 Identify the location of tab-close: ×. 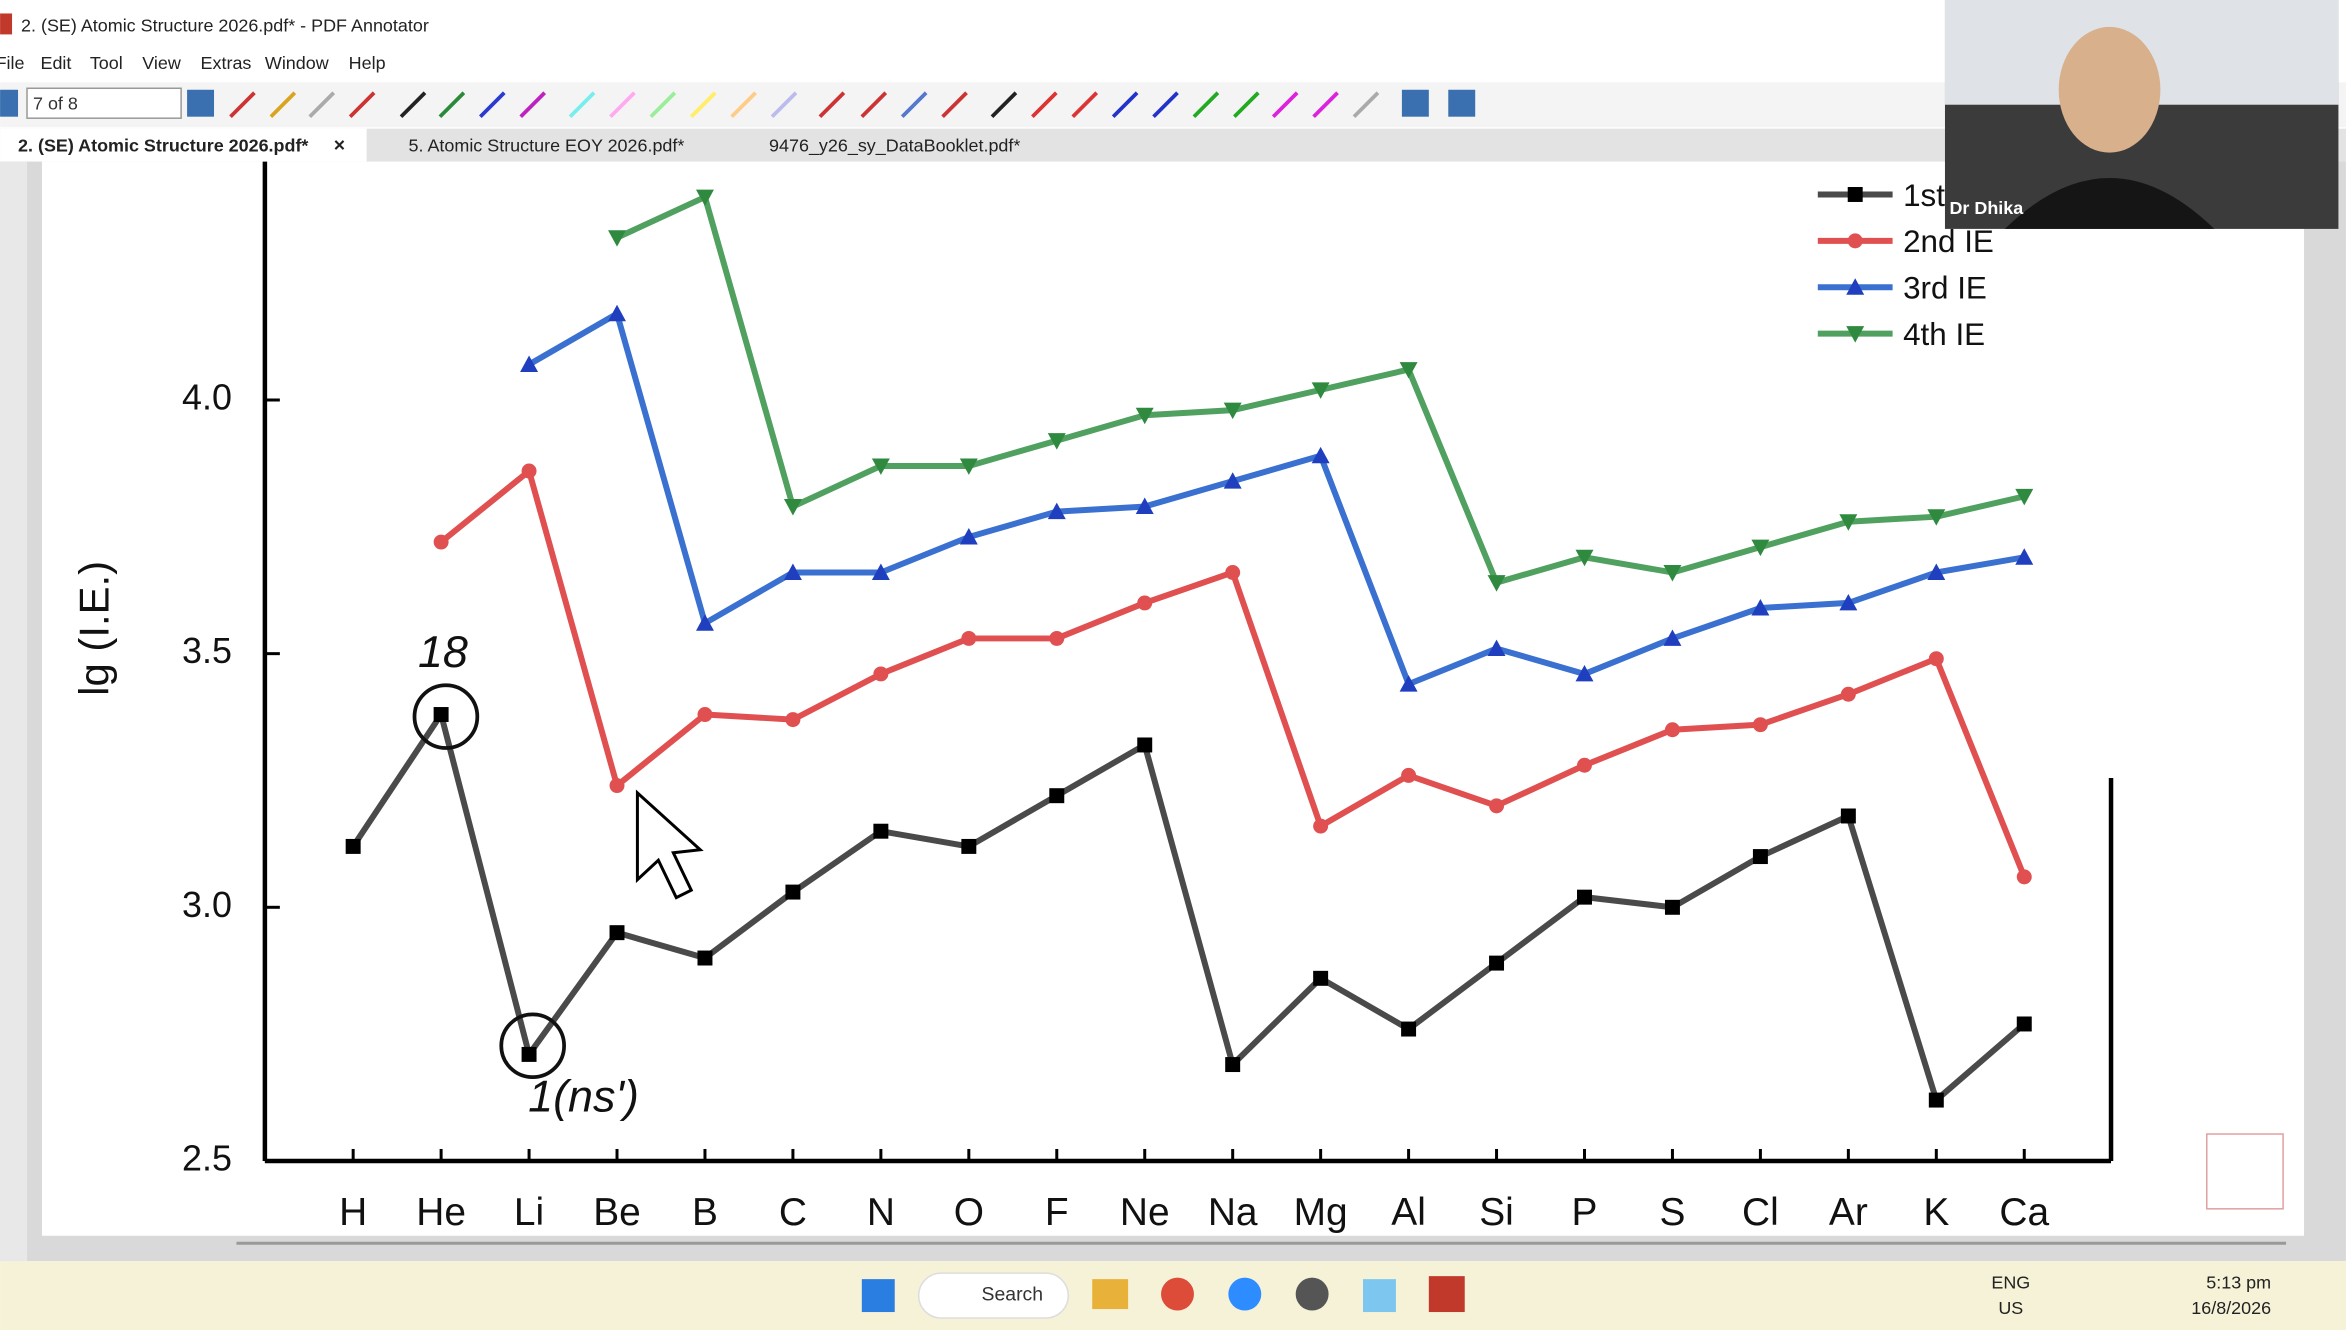
(339, 146).